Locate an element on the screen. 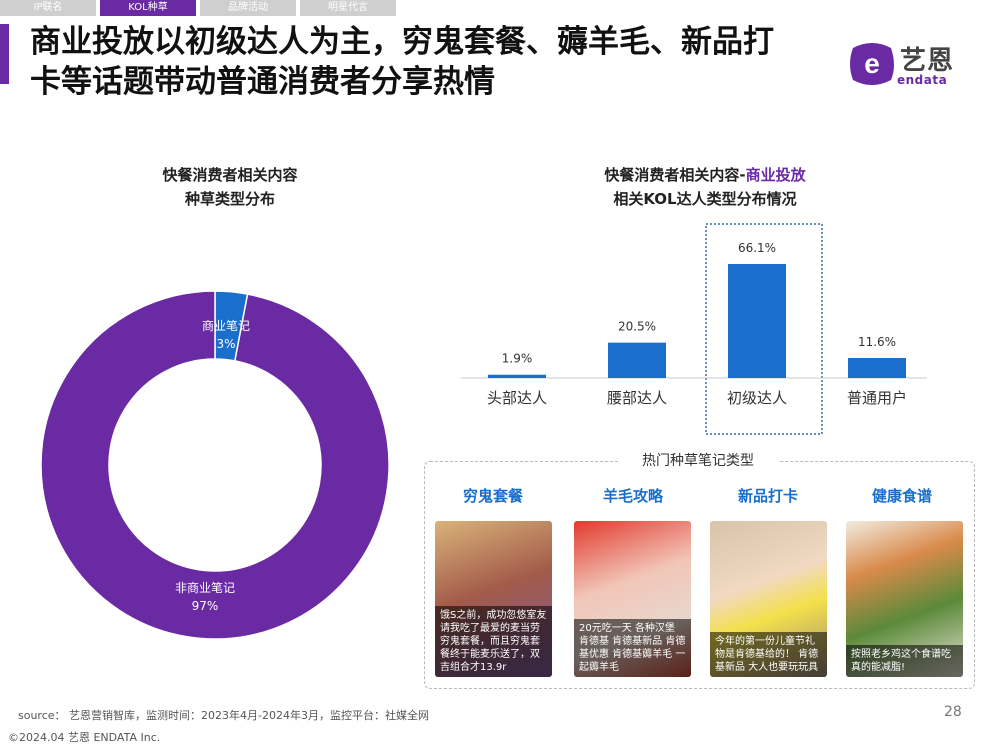 The width and height of the screenshot is (1000, 750). hot-notes-title: 热门种草笔记类型 is located at coordinates (698, 461).